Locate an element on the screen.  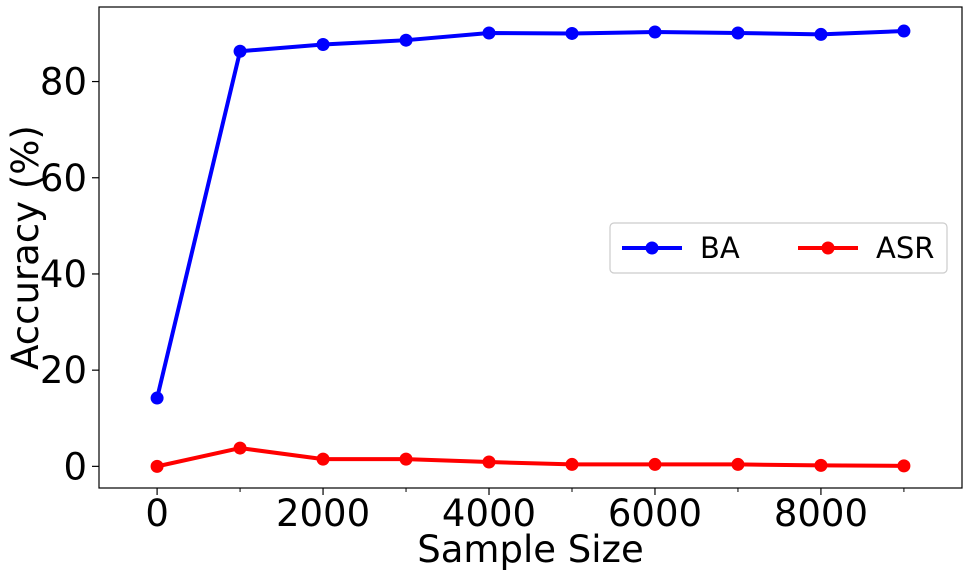
x-tick-label: 0 is located at coordinates (157, 513).